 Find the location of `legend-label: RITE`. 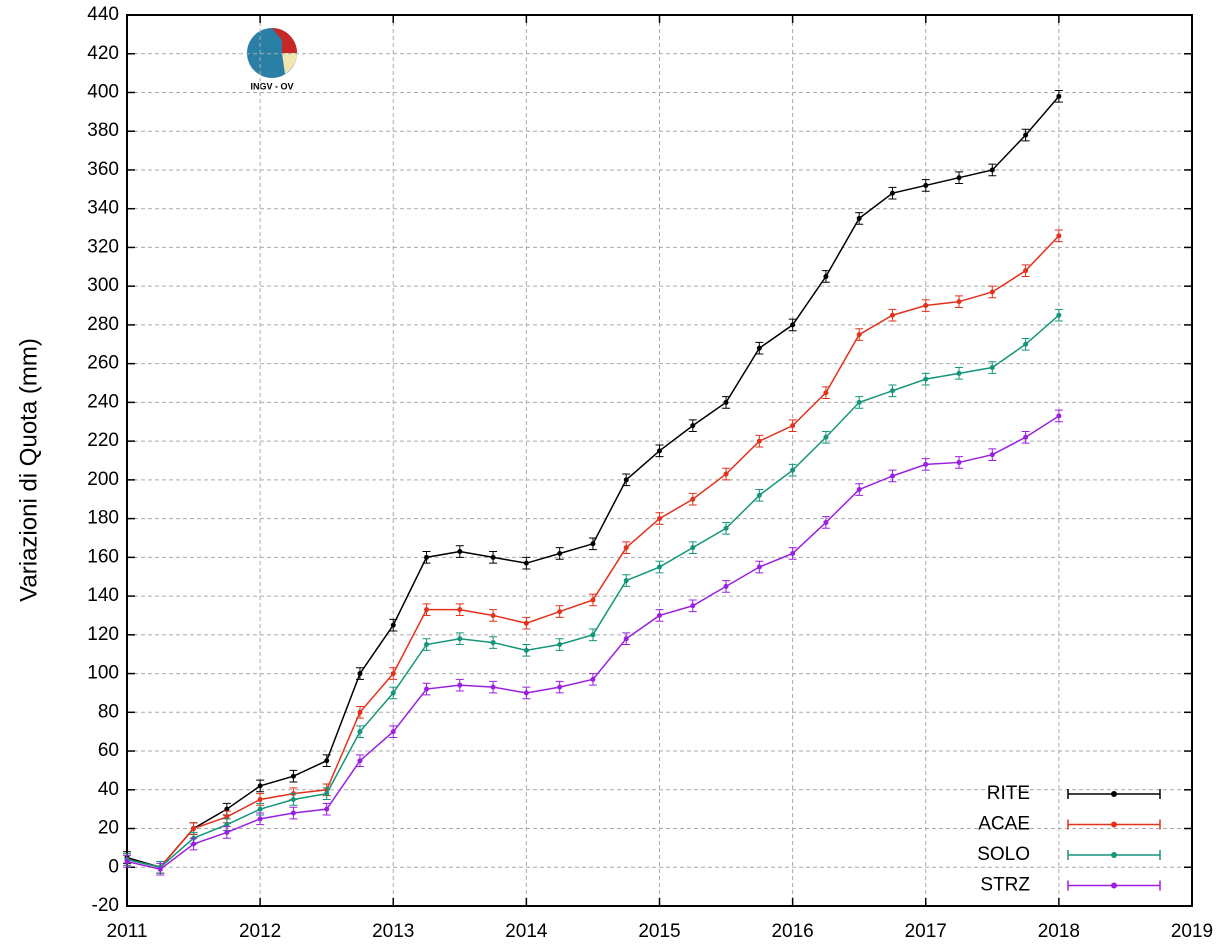

legend-label: RITE is located at coordinates (1008, 793).